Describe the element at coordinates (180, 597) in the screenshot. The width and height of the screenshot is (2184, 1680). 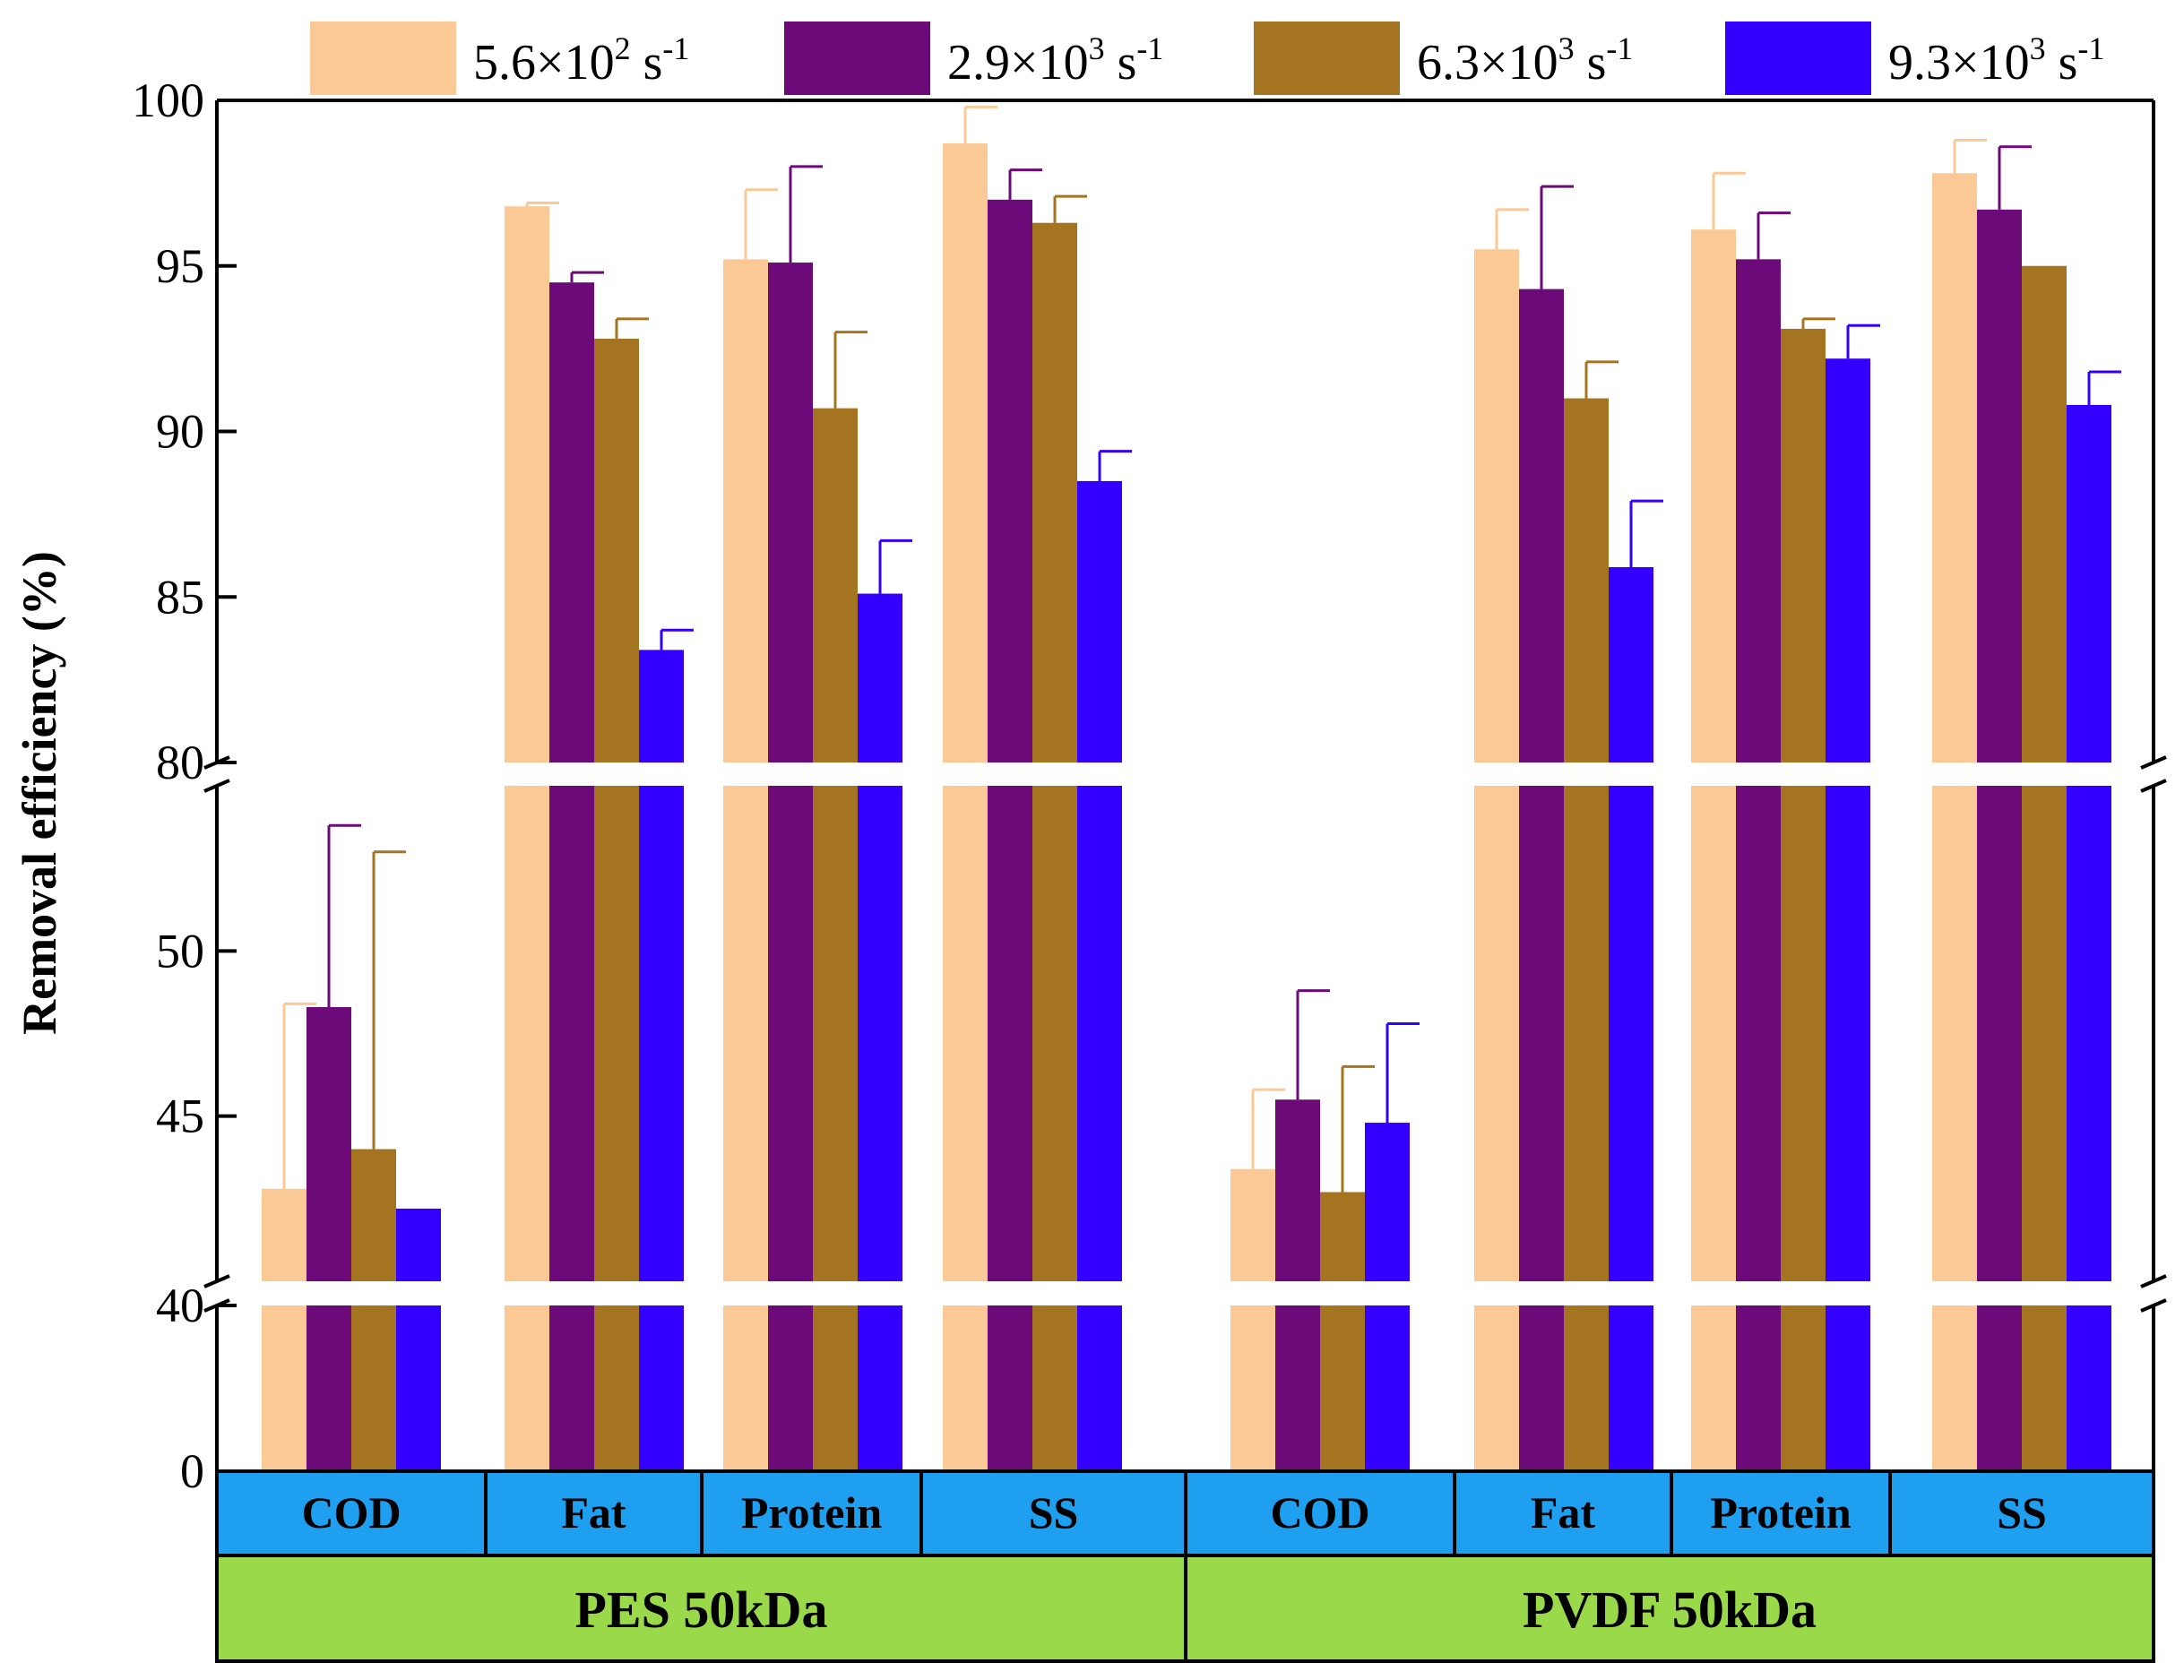
I see `y-tick-label: 85` at that location.